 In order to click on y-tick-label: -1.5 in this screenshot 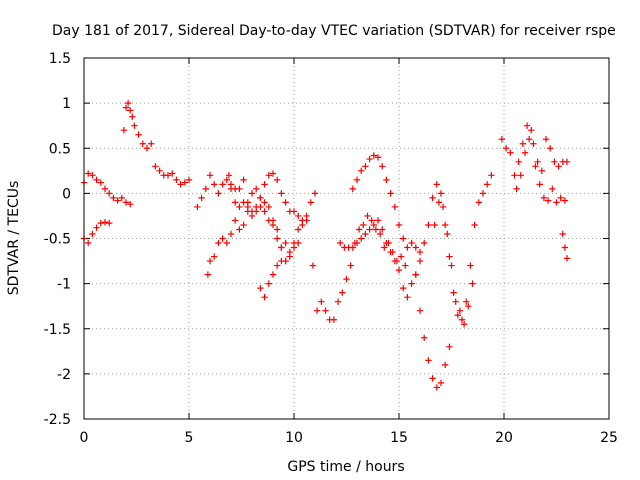, I will do `click(57, 330)`.